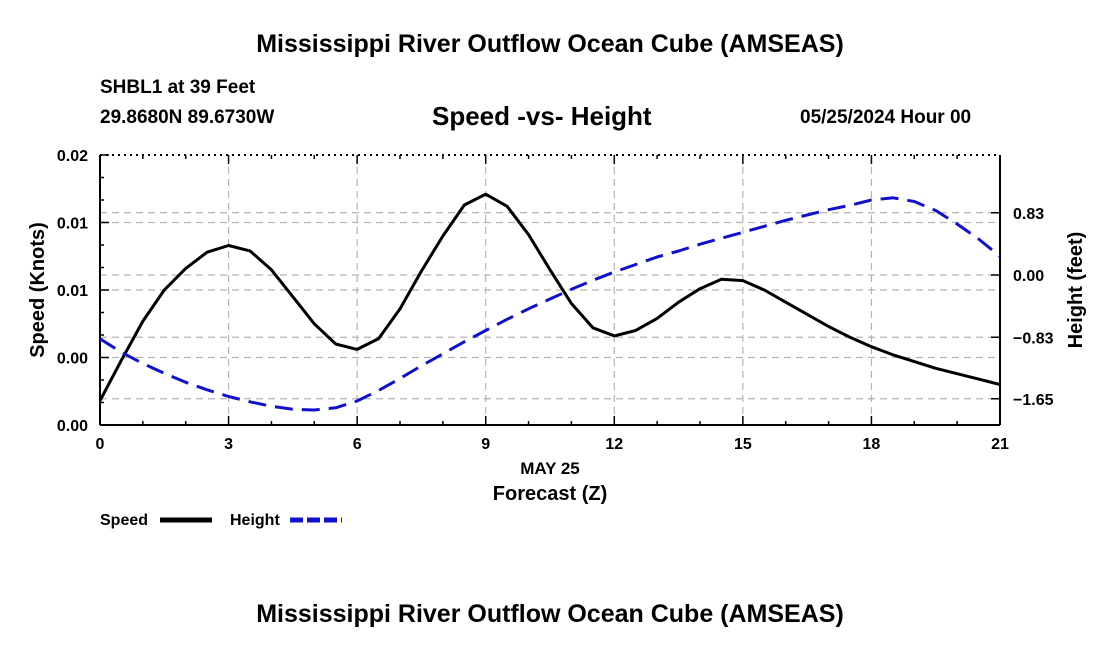  I want to click on x-tick-label: 0, so click(100, 444).